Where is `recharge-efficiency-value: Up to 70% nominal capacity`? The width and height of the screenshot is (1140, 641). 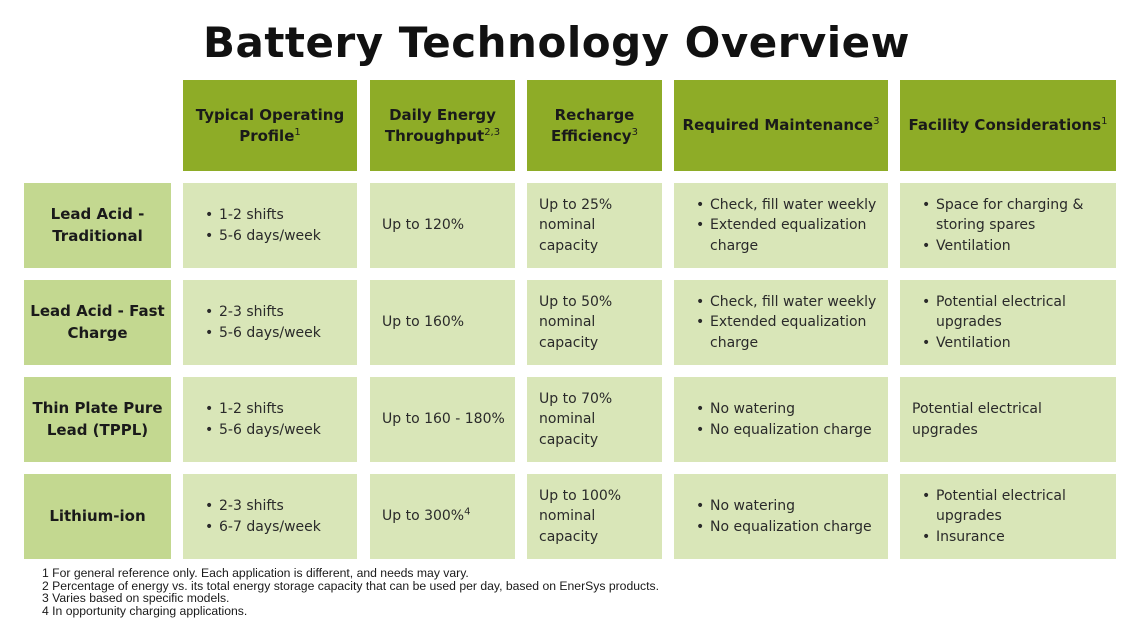 recharge-efficiency-value: Up to 70% nominal capacity is located at coordinates (576, 419).